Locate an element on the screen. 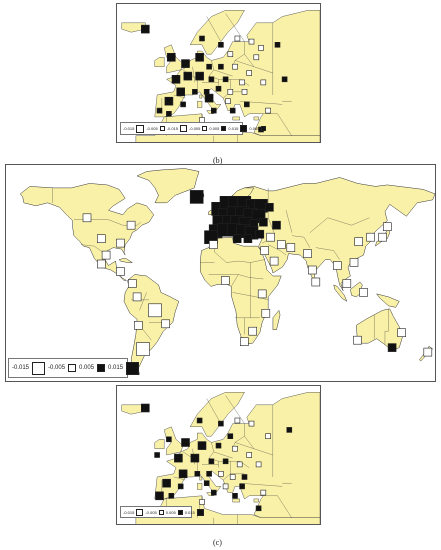 The height and width of the screenshot is (550, 441). landmass-crete is located at coordinates (236, 118).